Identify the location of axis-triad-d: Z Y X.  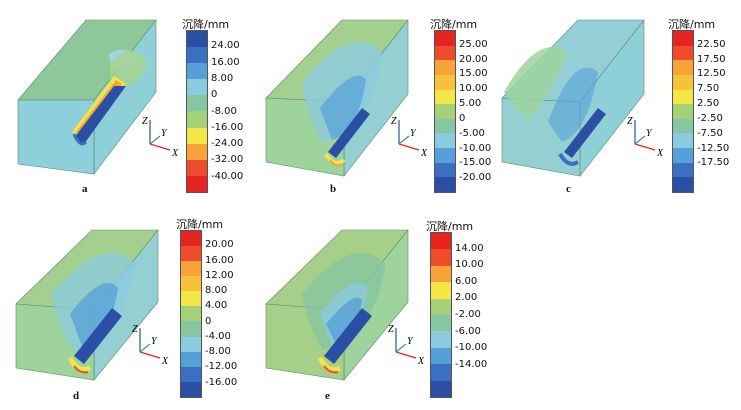
(150, 345).